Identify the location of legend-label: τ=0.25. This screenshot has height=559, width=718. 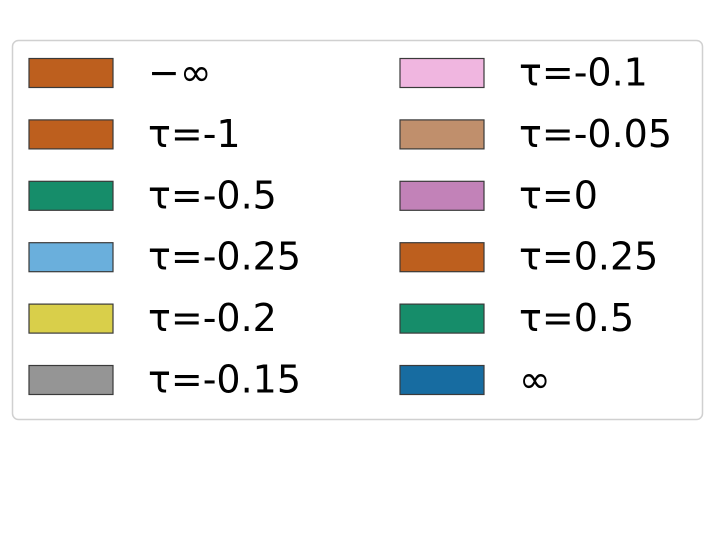
(588, 257).